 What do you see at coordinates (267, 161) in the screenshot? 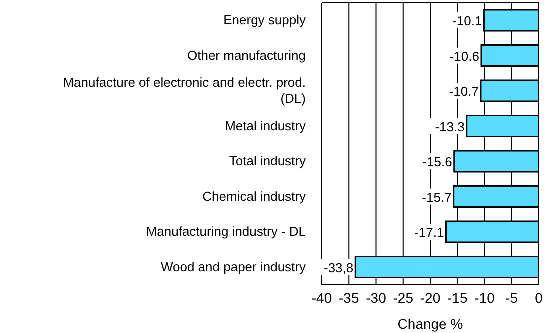
I see `y-tick-label: Total industry` at bounding box center [267, 161].